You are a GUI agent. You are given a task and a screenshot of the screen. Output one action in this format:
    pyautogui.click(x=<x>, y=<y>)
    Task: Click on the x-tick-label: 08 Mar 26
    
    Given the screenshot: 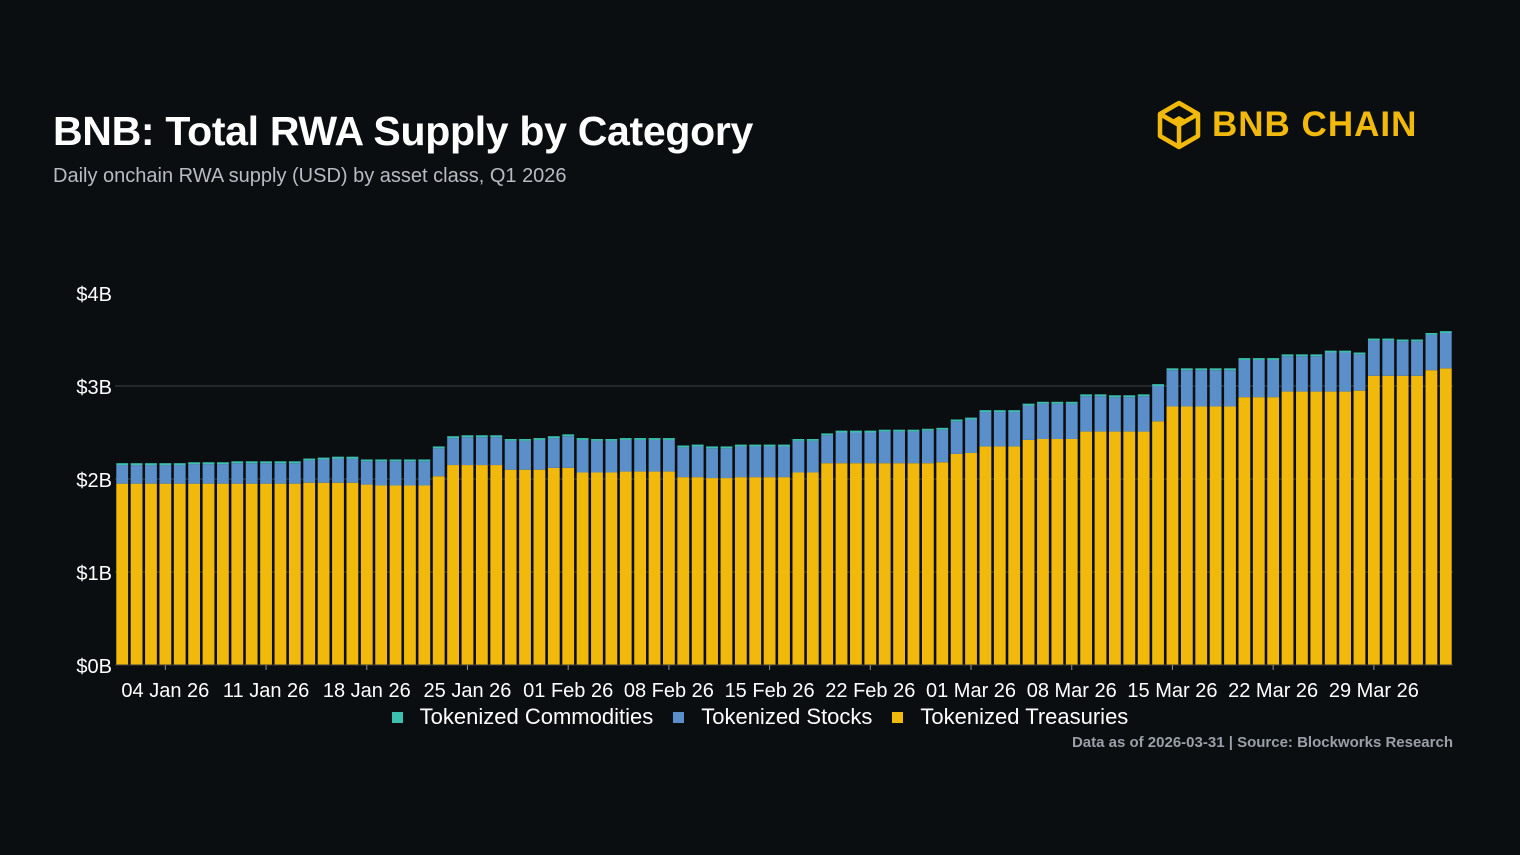 What is the action you would take?
    pyautogui.click(x=1072, y=690)
    